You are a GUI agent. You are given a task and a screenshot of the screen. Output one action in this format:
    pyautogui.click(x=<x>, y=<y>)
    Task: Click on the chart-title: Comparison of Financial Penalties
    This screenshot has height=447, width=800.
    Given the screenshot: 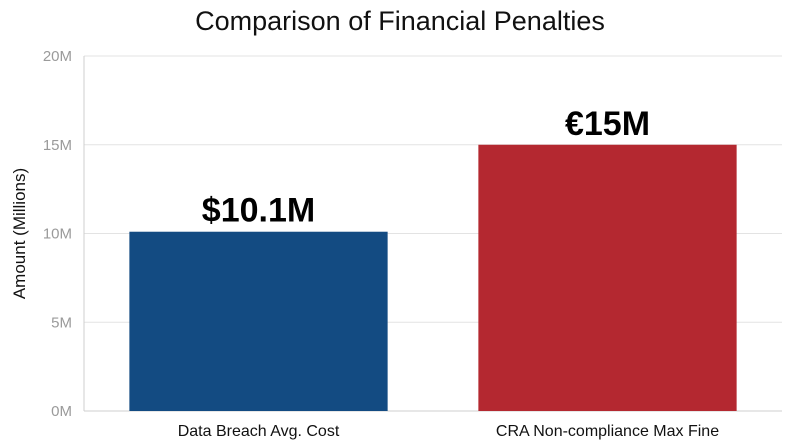 What is the action you would take?
    pyautogui.click(x=400, y=21)
    